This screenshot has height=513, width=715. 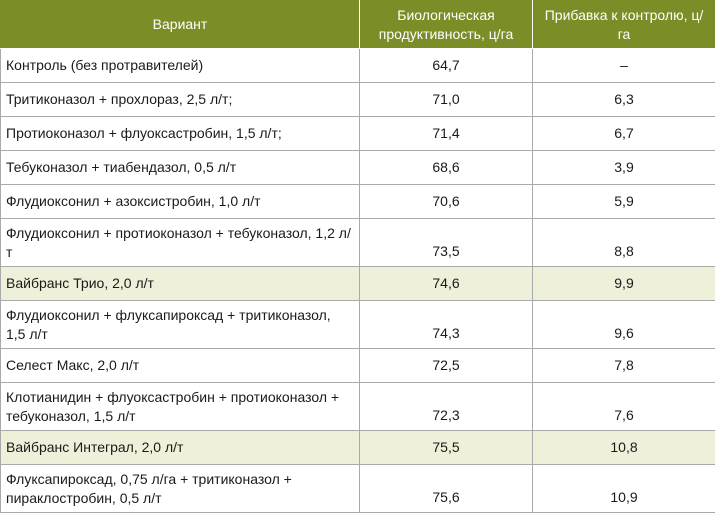 I want to click on increase-cell: 3,9, so click(x=624, y=168).